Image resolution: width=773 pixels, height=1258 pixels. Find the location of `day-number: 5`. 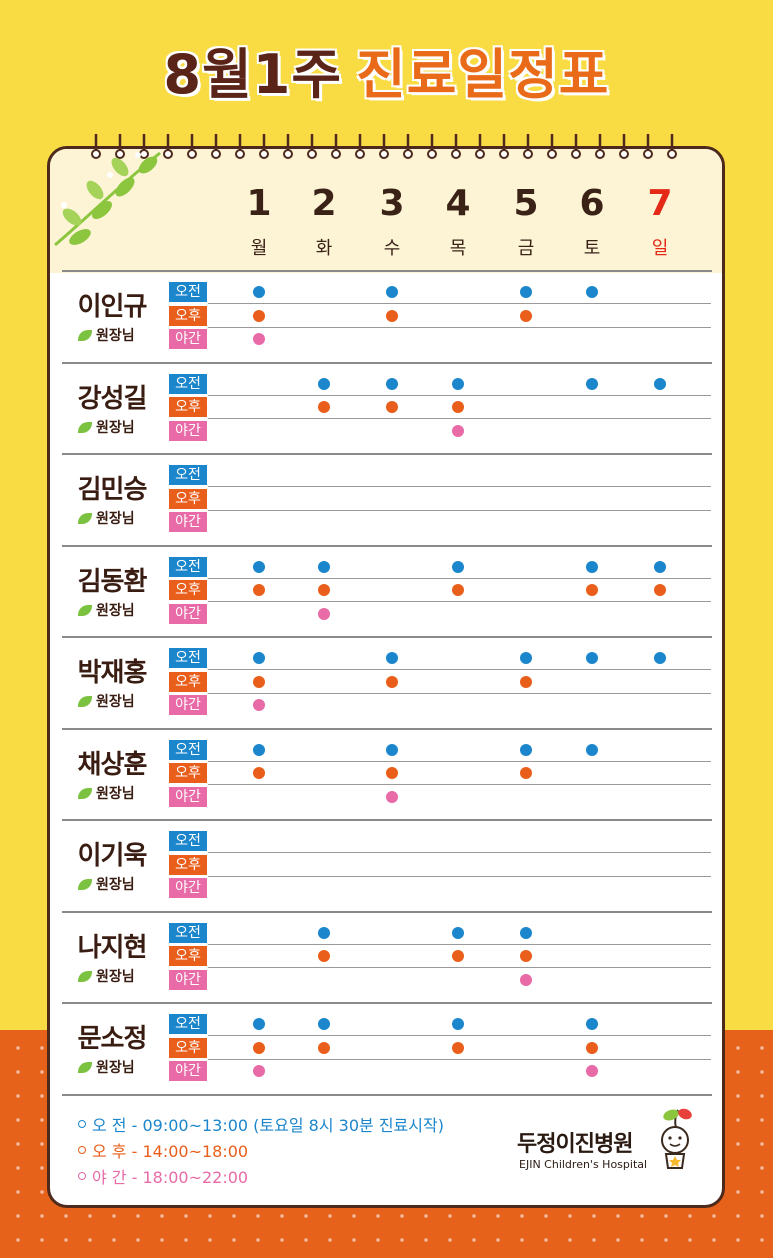

day-number: 5 is located at coordinates (526, 203).